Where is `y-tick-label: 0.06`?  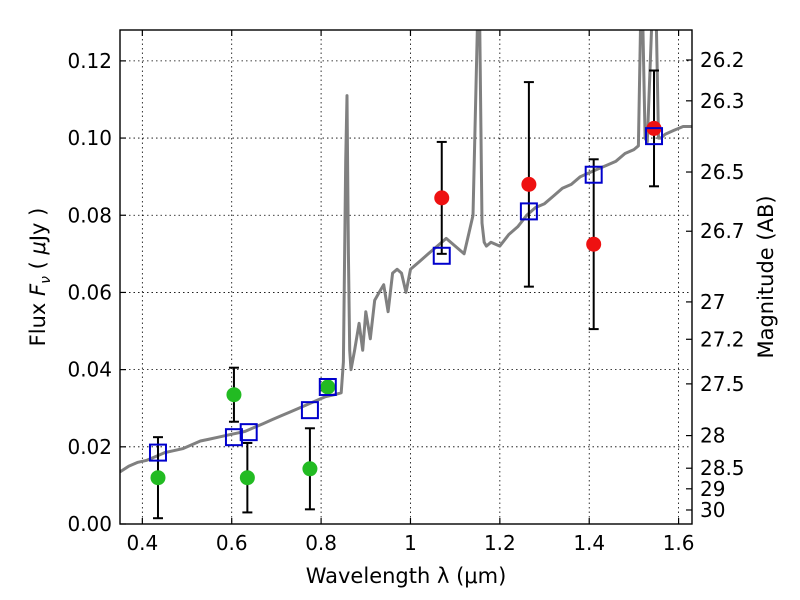
y-tick-label: 0.06 is located at coordinates (89, 292).